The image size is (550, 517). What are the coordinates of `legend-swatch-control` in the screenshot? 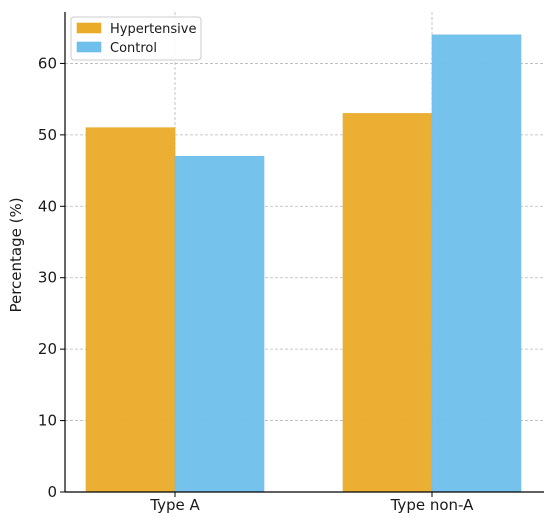 It's located at (89, 47).